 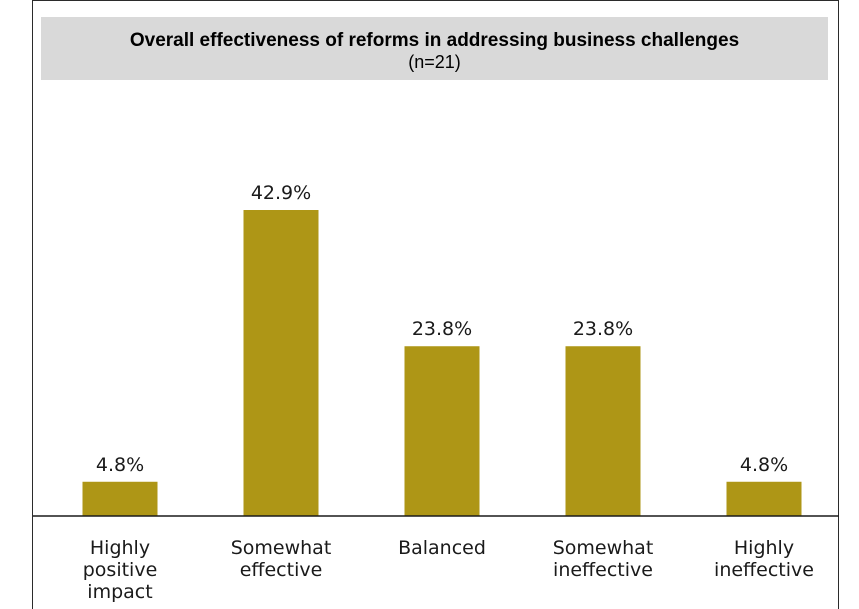 What do you see at coordinates (603, 570) in the screenshot?
I see `category-label-4-line-2: ineffective` at bounding box center [603, 570].